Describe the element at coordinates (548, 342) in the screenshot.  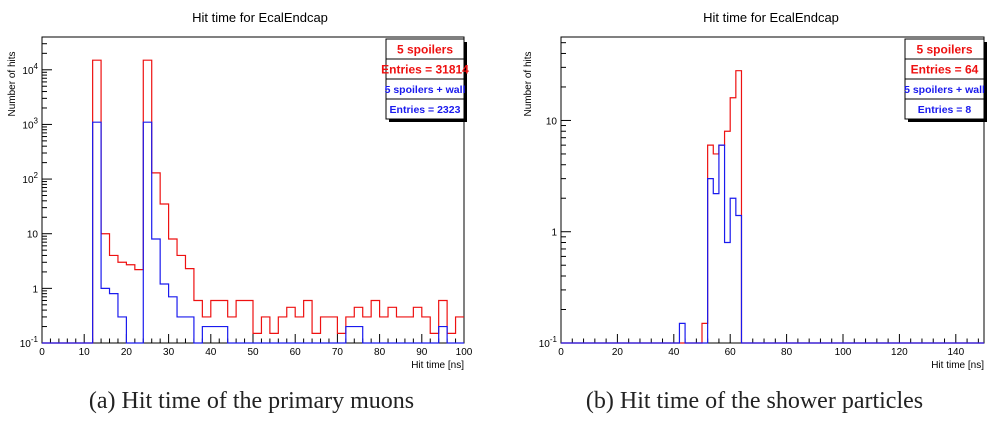
I see `chart-1-y-tick-label: 10⁻¹` at that location.